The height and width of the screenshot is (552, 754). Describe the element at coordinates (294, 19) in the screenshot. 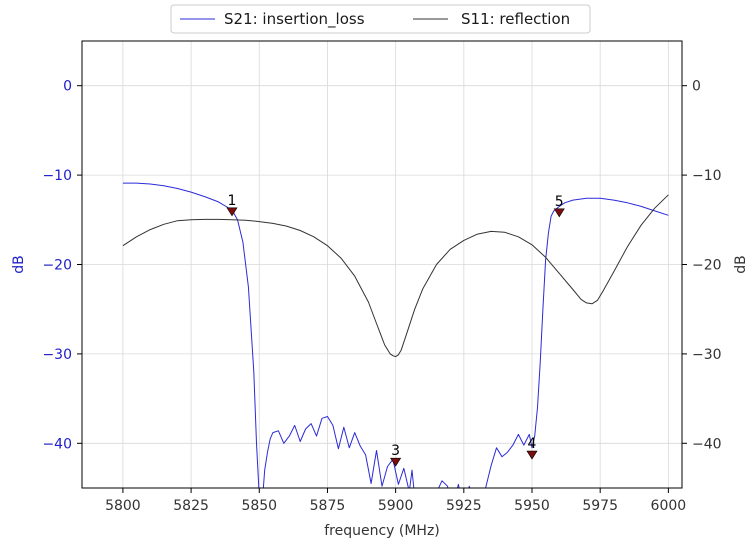

I see `legend-entry-s21: S21: insertion_loss` at that location.